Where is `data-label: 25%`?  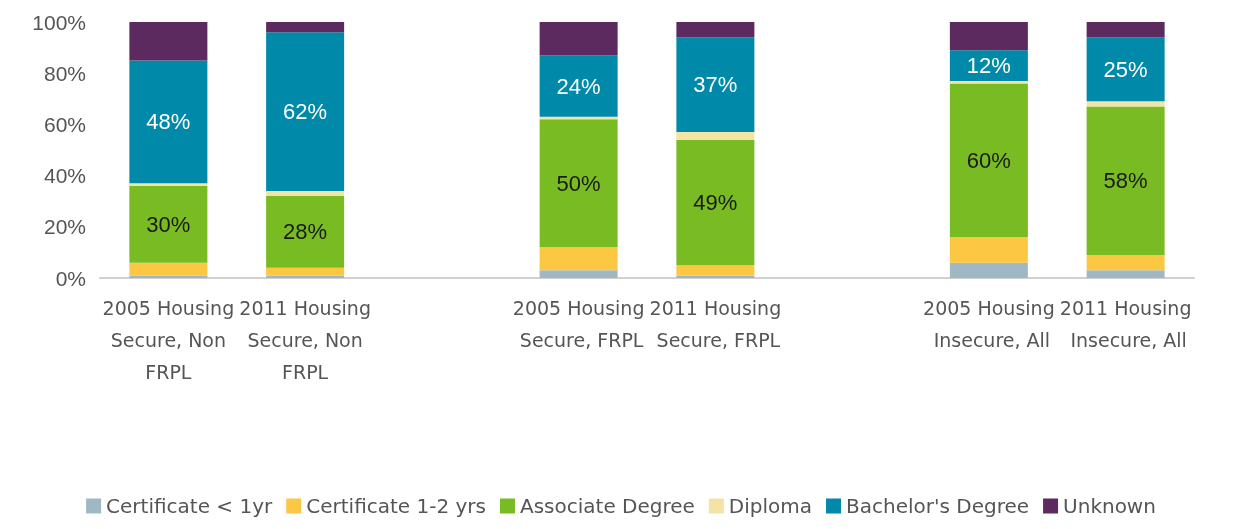
data-label: 25% is located at coordinates (1125, 69).